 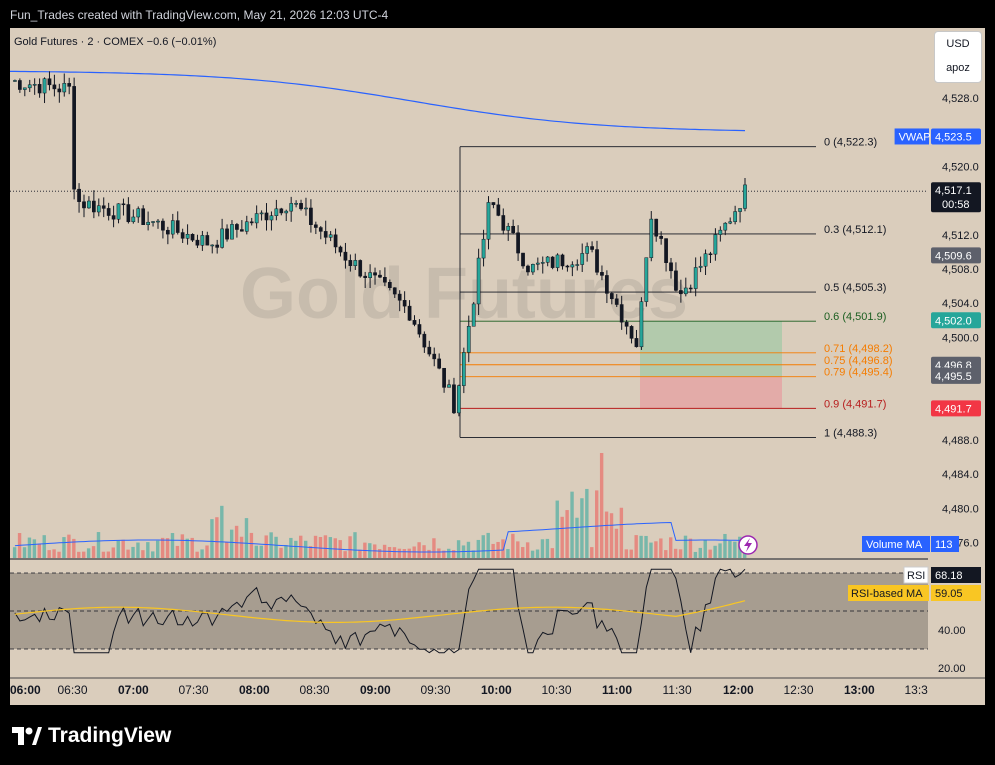 I want to click on price-tag: 4,509.6, so click(x=956, y=255).